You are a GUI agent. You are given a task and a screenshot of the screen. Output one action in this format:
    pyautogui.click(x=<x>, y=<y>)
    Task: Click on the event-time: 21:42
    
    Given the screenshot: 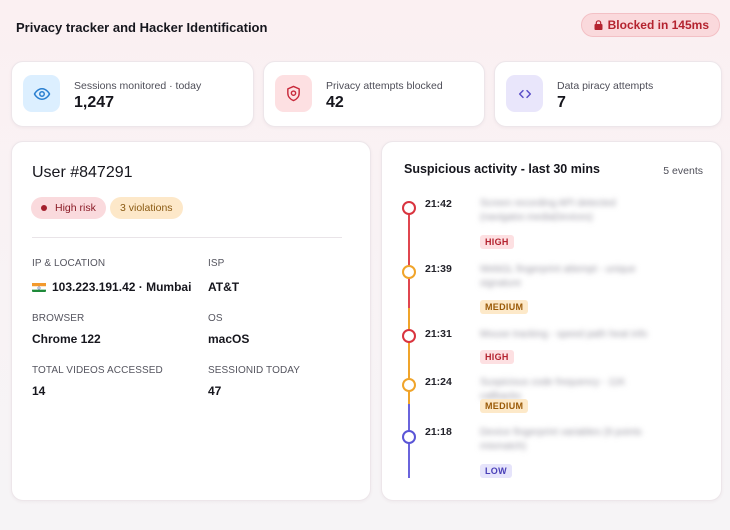 What is the action you would take?
    pyautogui.click(x=438, y=204)
    